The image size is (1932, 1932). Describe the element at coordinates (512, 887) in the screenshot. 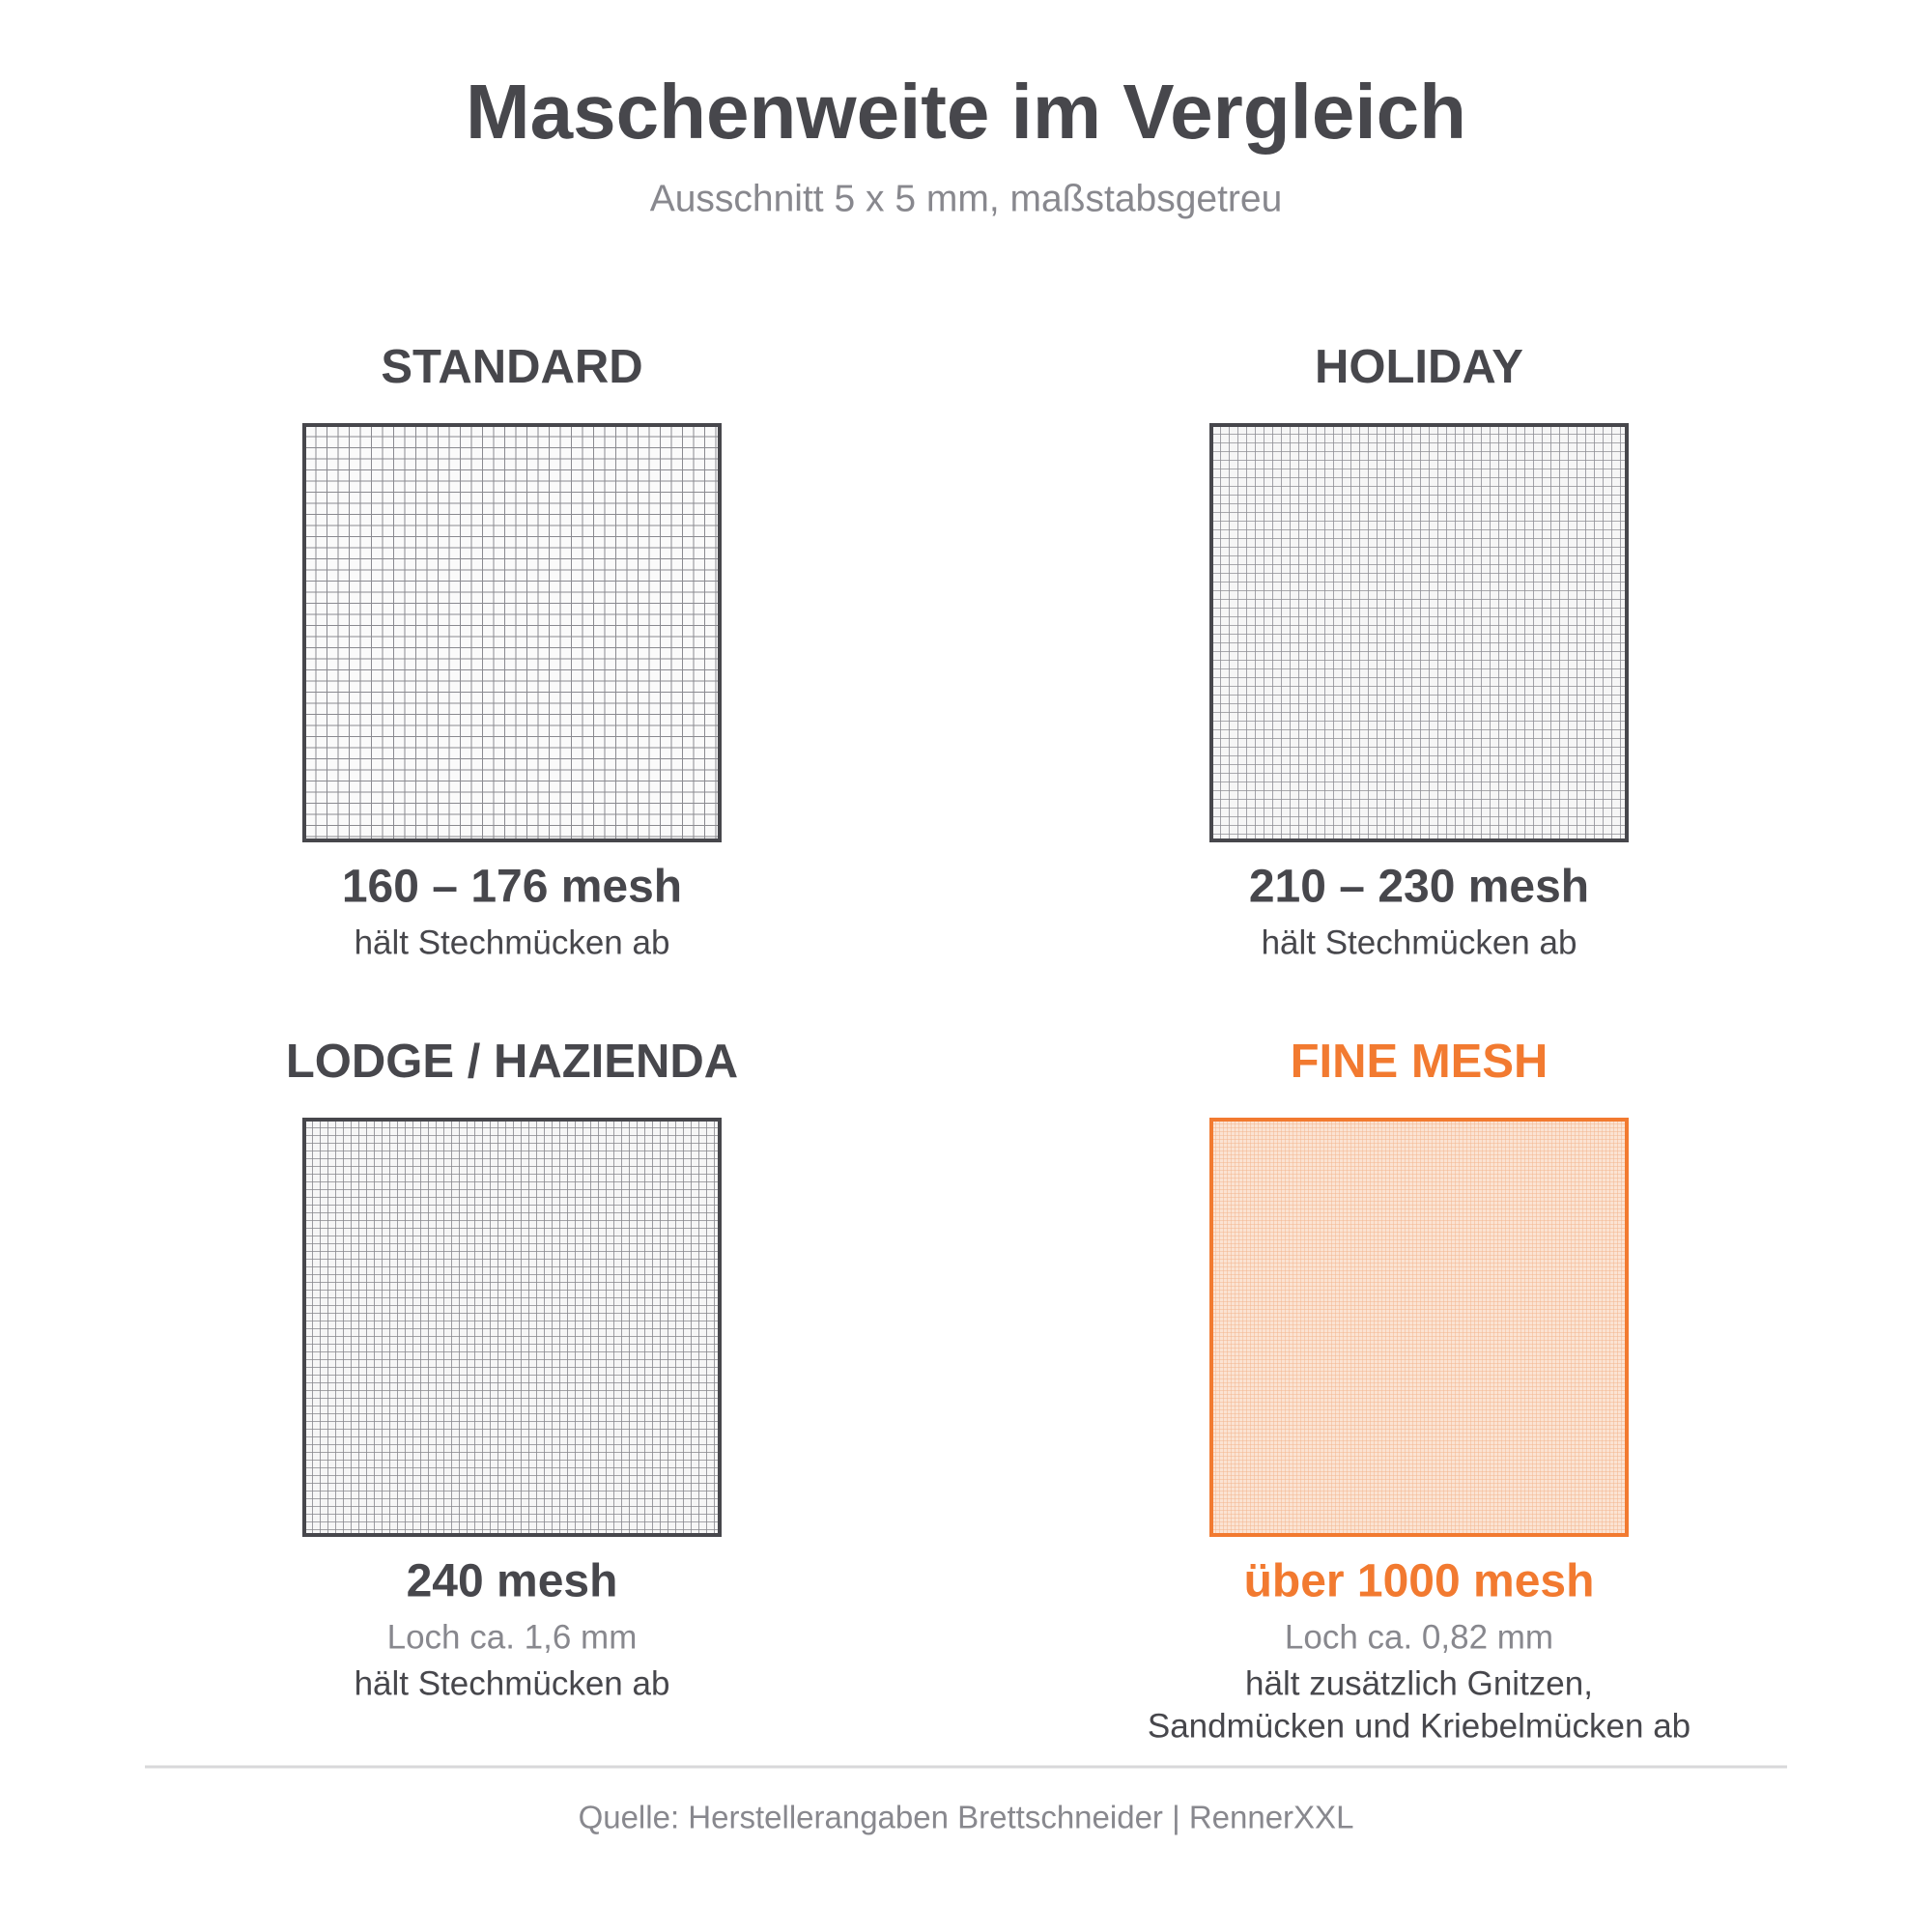

I see `mesh-count: 160 – 176 mesh` at that location.